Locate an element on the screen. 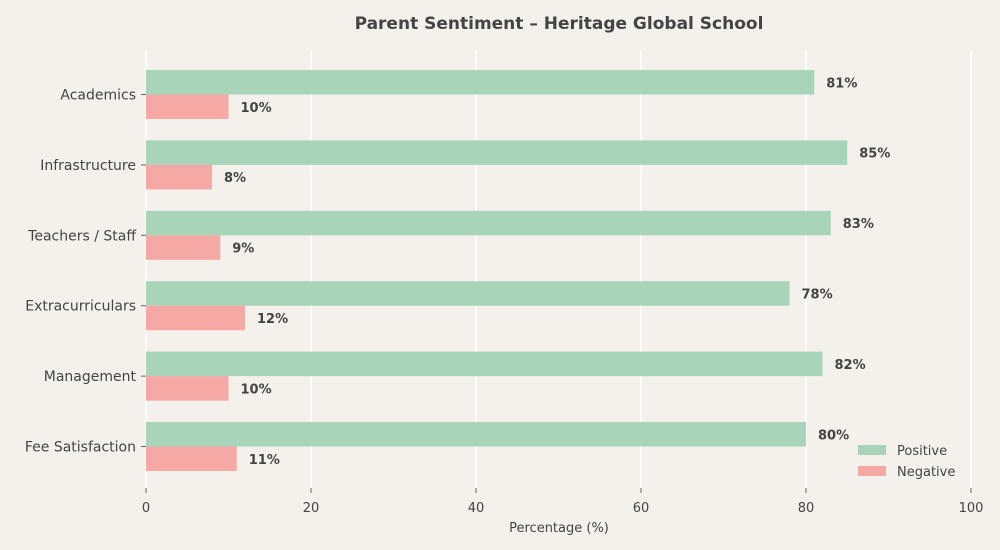 Image resolution: width=1000 pixels, height=550 pixels. positive-data-label: 82% is located at coordinates (850, 365).